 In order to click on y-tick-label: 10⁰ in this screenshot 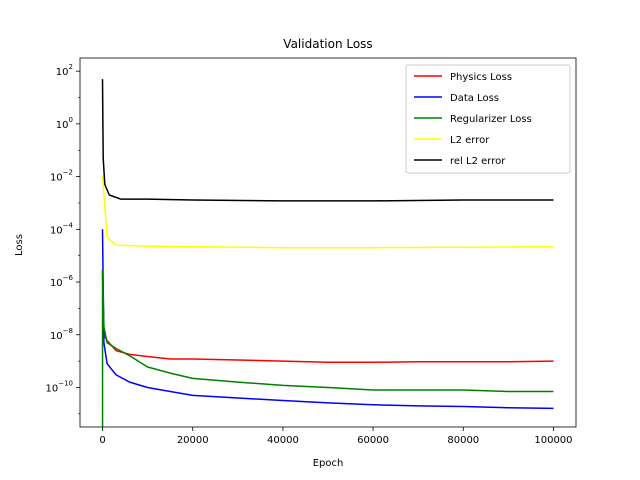, I will do `click(64, 123)`.